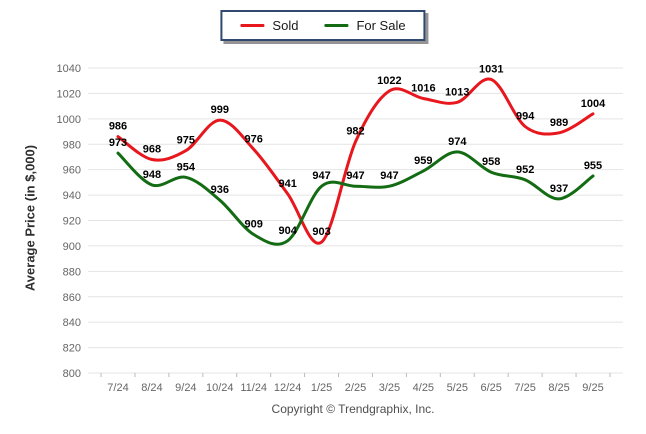  Describe the element at coordinates (69, 120) in the screenshot. I see `y-tick-label: 1000` at that location.